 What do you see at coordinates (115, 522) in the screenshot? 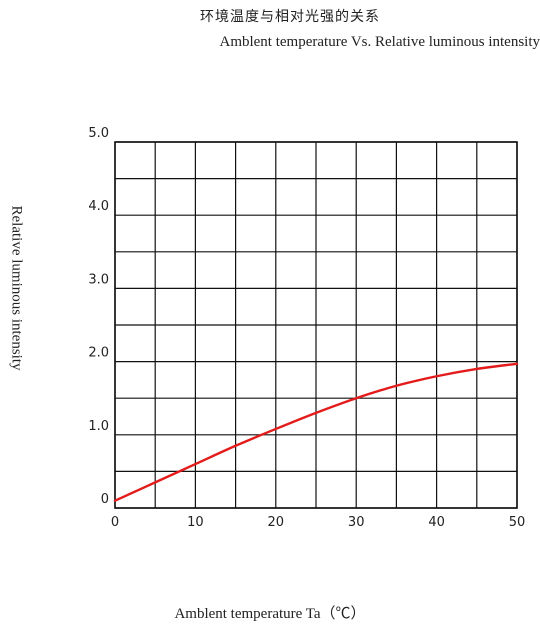
I see `x-tick-label: 0` at bounding box center [115, 522].